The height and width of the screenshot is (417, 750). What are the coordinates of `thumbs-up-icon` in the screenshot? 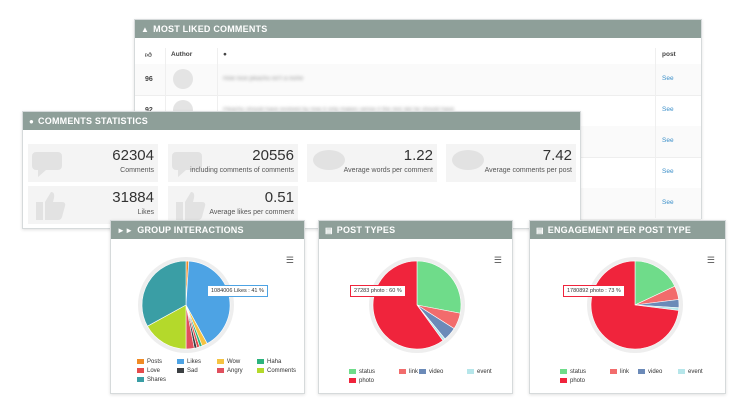 It's located at (51, 206).